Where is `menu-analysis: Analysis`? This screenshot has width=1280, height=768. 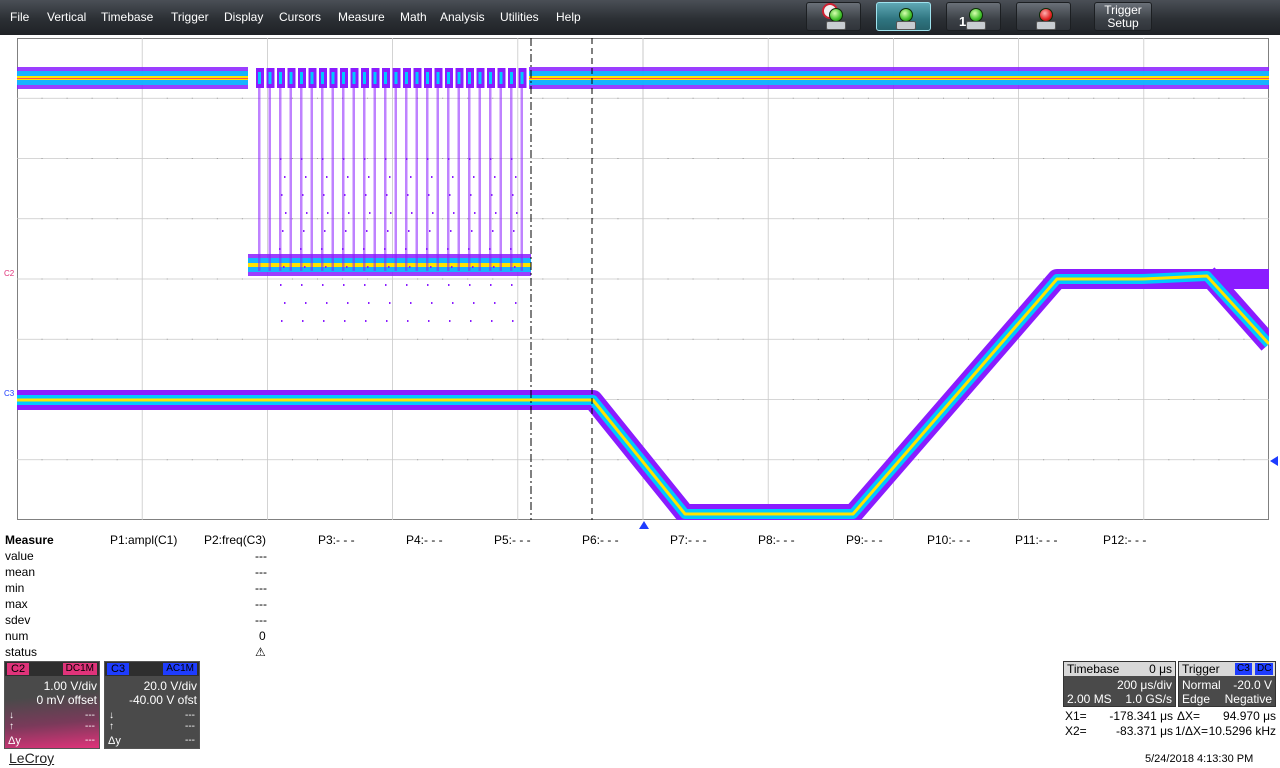
menu-analysis: Analysis is located at coordinates (462, 17).